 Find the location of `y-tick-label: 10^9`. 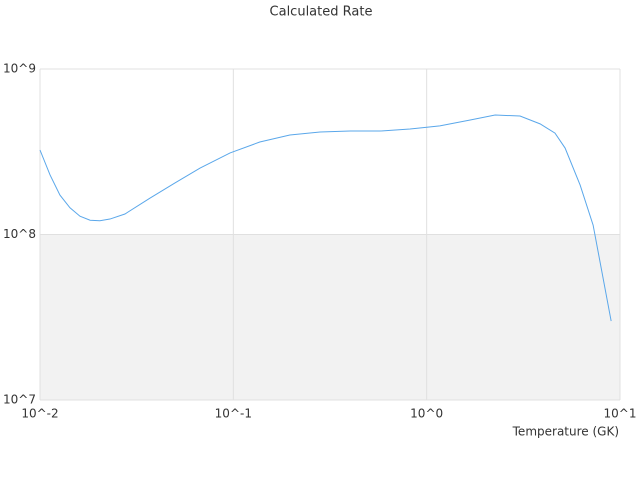

y-tick-label: 10^9 is located at coordinates (19, 69).